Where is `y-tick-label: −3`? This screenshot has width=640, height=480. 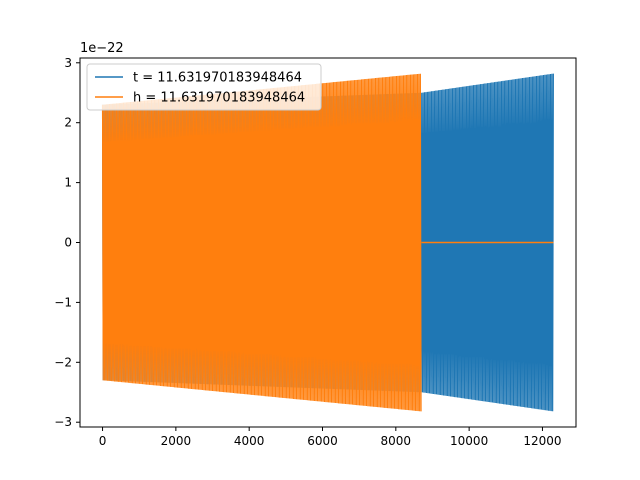
y-tick-label: −3 is located at coordinates (63, 422).